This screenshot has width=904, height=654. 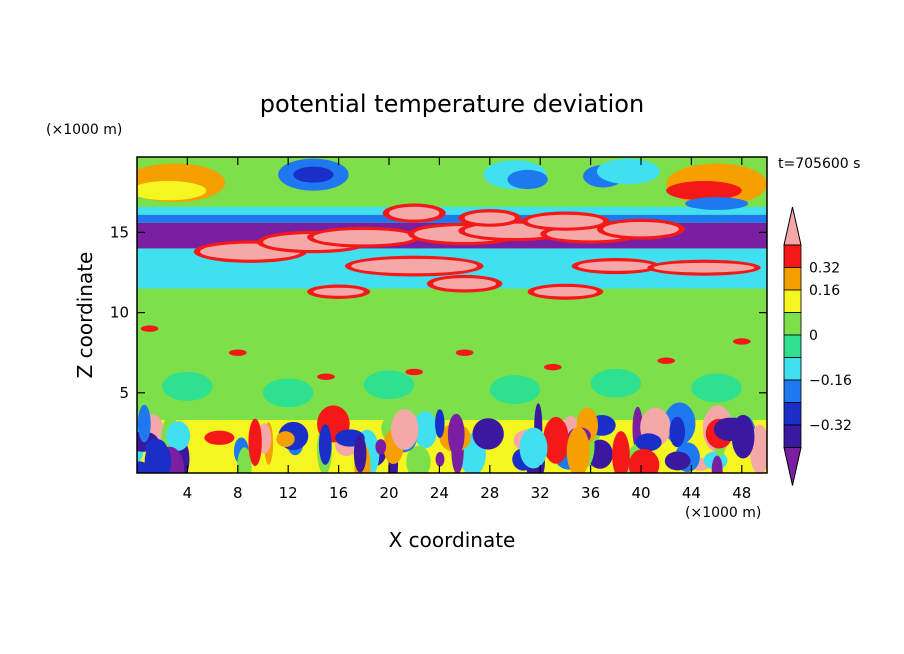 What do you see at coordinates (824, 291) in the screenshot?
I see `colorbar-label: 0.16` at bounding box center [824, 291].